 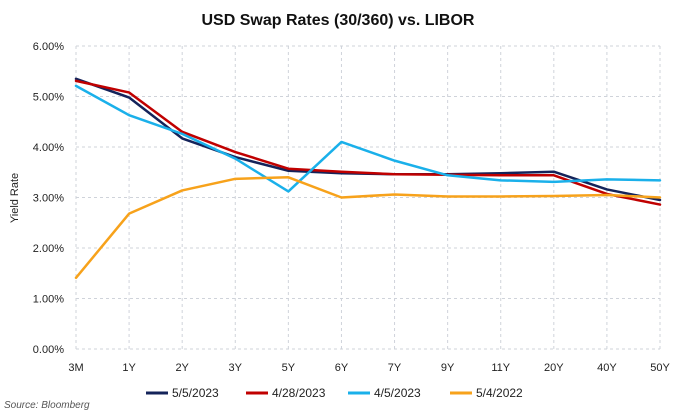 What do you see at coordinates (369, 368) in the screenshot?
I see `x-axis-ticks: 3M 1Y 2Y 3Y 5Y 6Y 7Y 9Y 11Y 20Y 40Y 50Y` at bounding box center [369, 368].